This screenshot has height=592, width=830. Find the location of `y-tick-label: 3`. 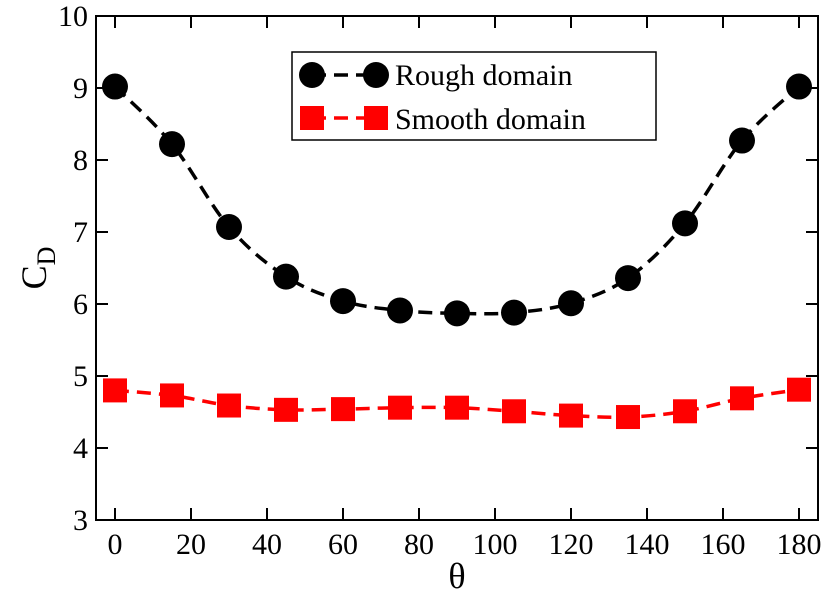

y-tick-label: 3 is located at coordinates (80, 520).